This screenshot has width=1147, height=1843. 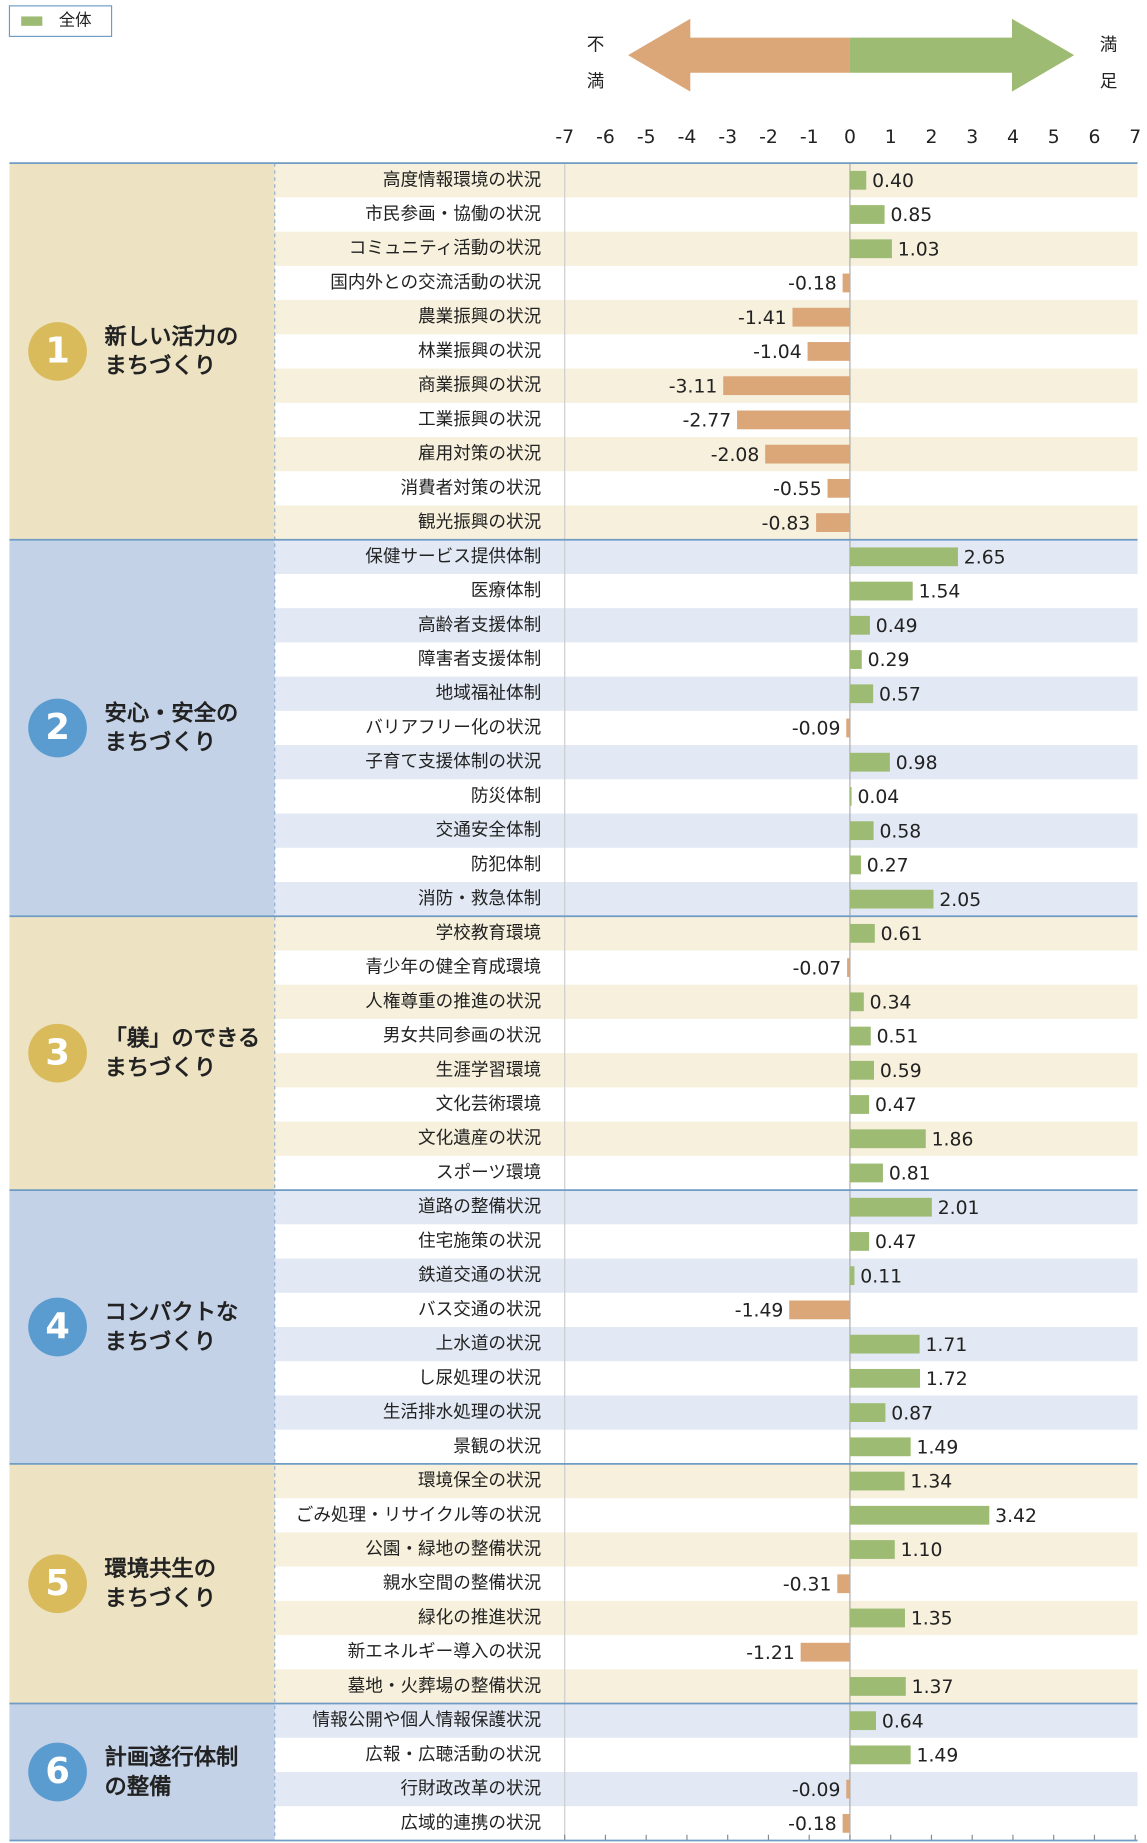 What do you see at coordinates (57, 1583) in the screenshot?
I see `group-number: 5` at bounding box center [57, 1583].